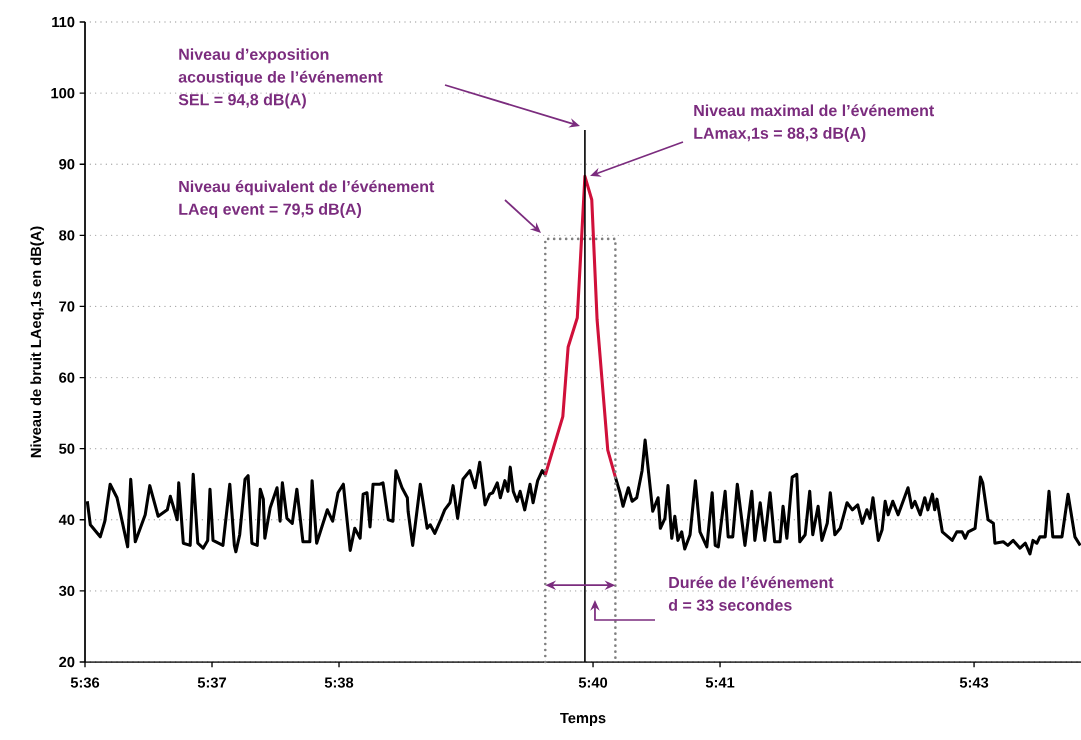 The width and height of the screenshot is (1081, 740). I want to click on y-axis-title: Niveau de bruit LAeq,1s en dB(A), so click(37, 342).